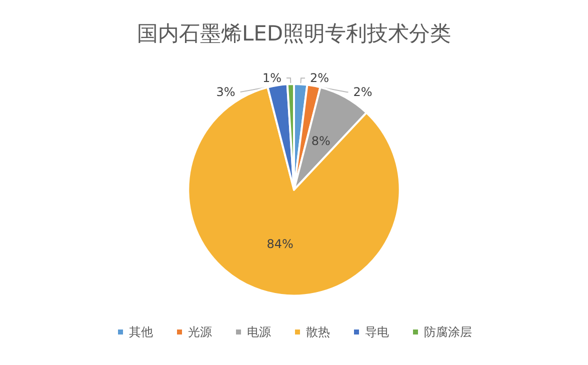 The height and width of the screenshot is (365, 588). Describe the element at coordinates (200, 332) in the screenshot. I see `legend-label: 光源` at that location.